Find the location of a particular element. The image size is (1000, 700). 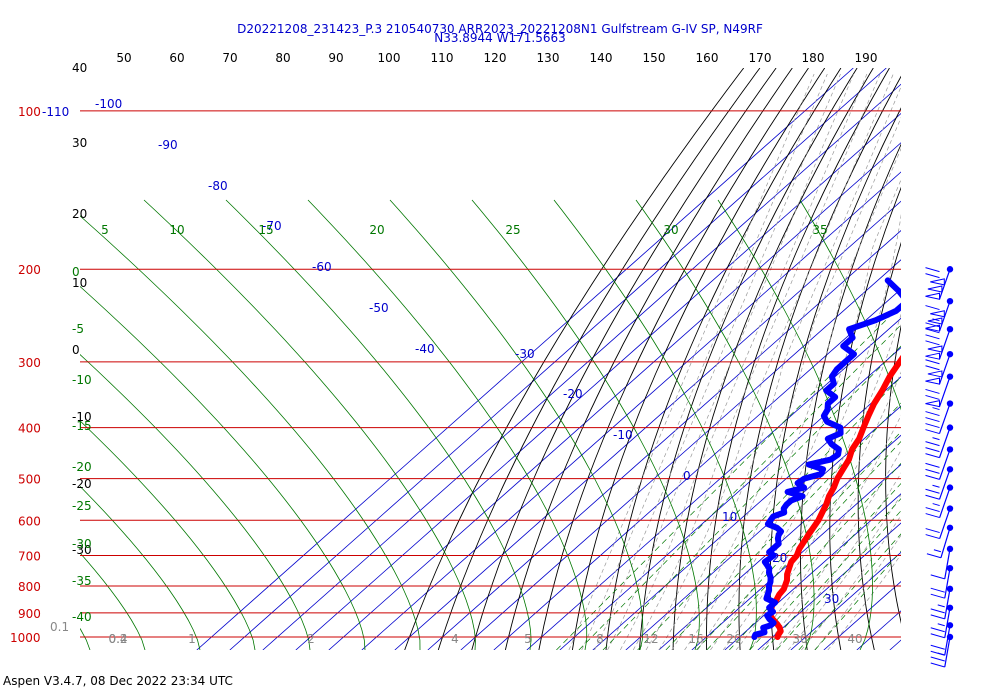

isotherm-label: -40 is located at coordinates (425, 349).